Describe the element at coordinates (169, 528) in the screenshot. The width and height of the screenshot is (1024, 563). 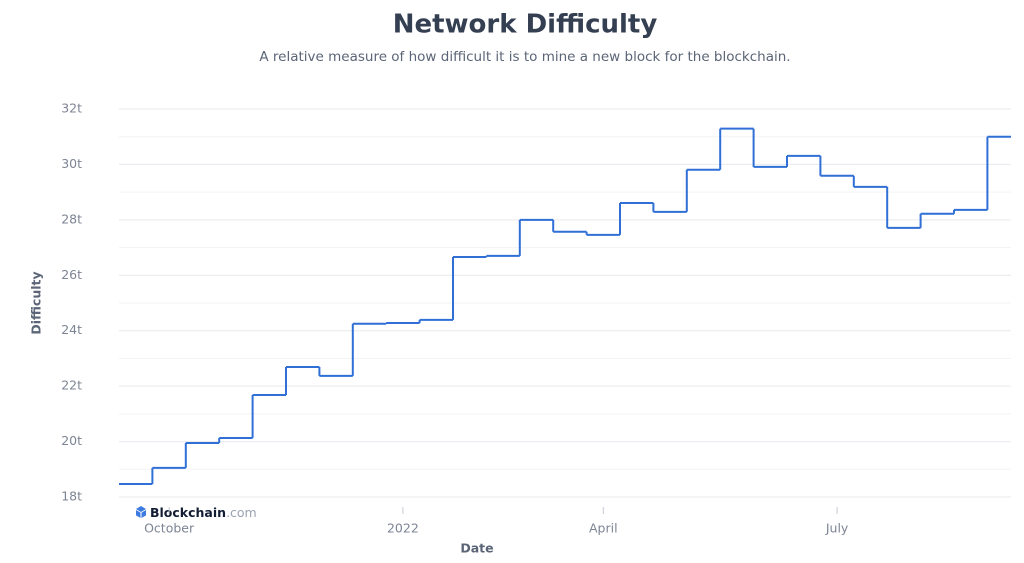
I see `x-tick-label: October` at that location.